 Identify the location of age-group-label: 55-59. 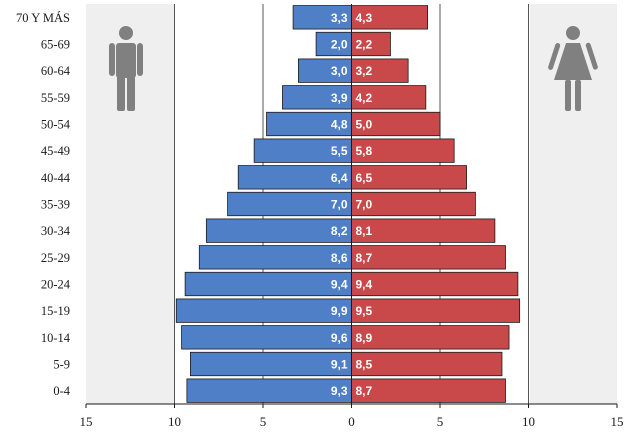
(55, 98).